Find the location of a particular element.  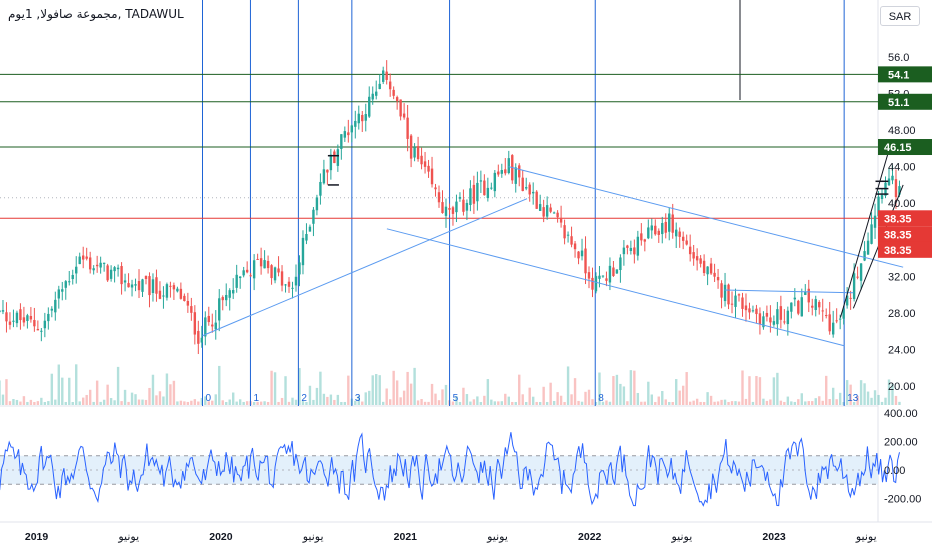

currency-button: SAR is located at coordinates (900, 16).